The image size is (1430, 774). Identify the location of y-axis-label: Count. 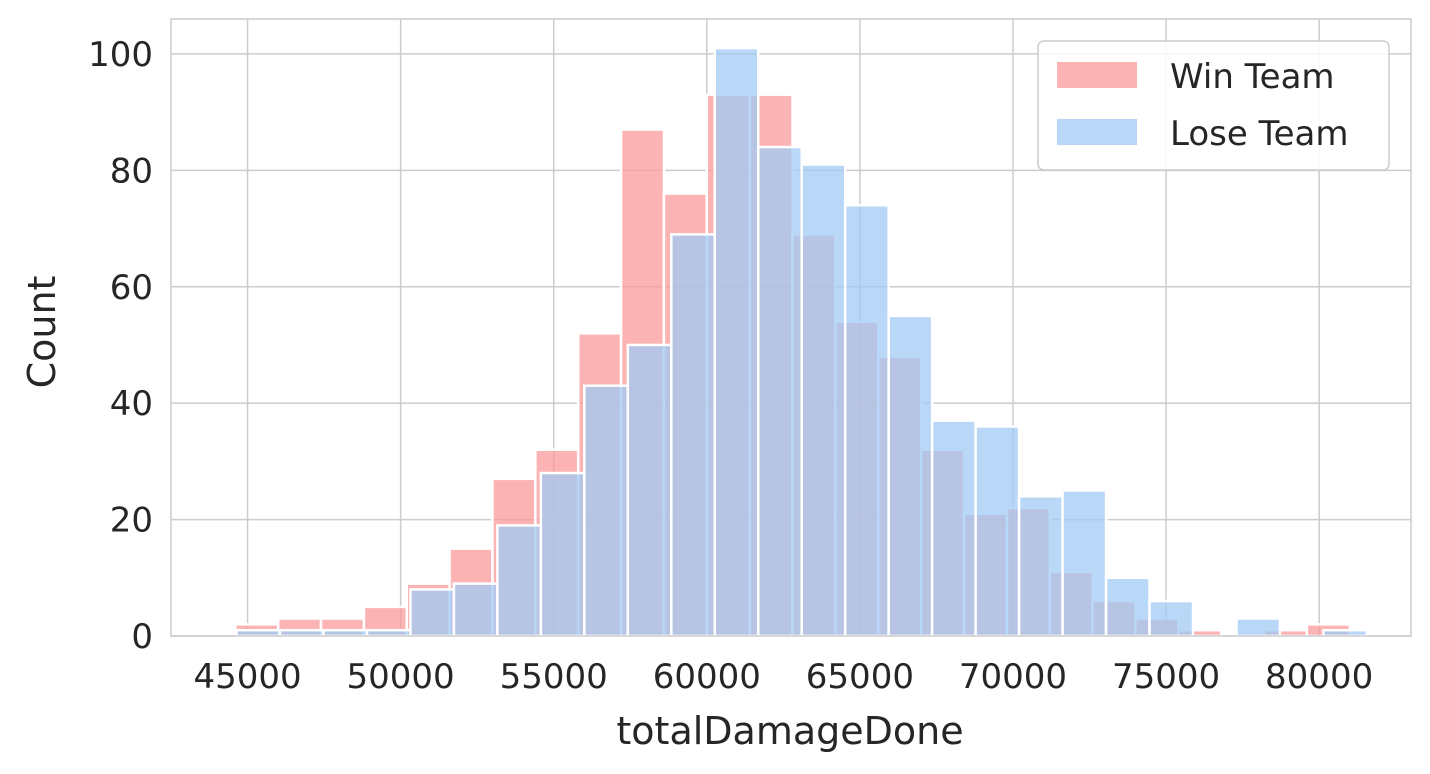
(42, 332).